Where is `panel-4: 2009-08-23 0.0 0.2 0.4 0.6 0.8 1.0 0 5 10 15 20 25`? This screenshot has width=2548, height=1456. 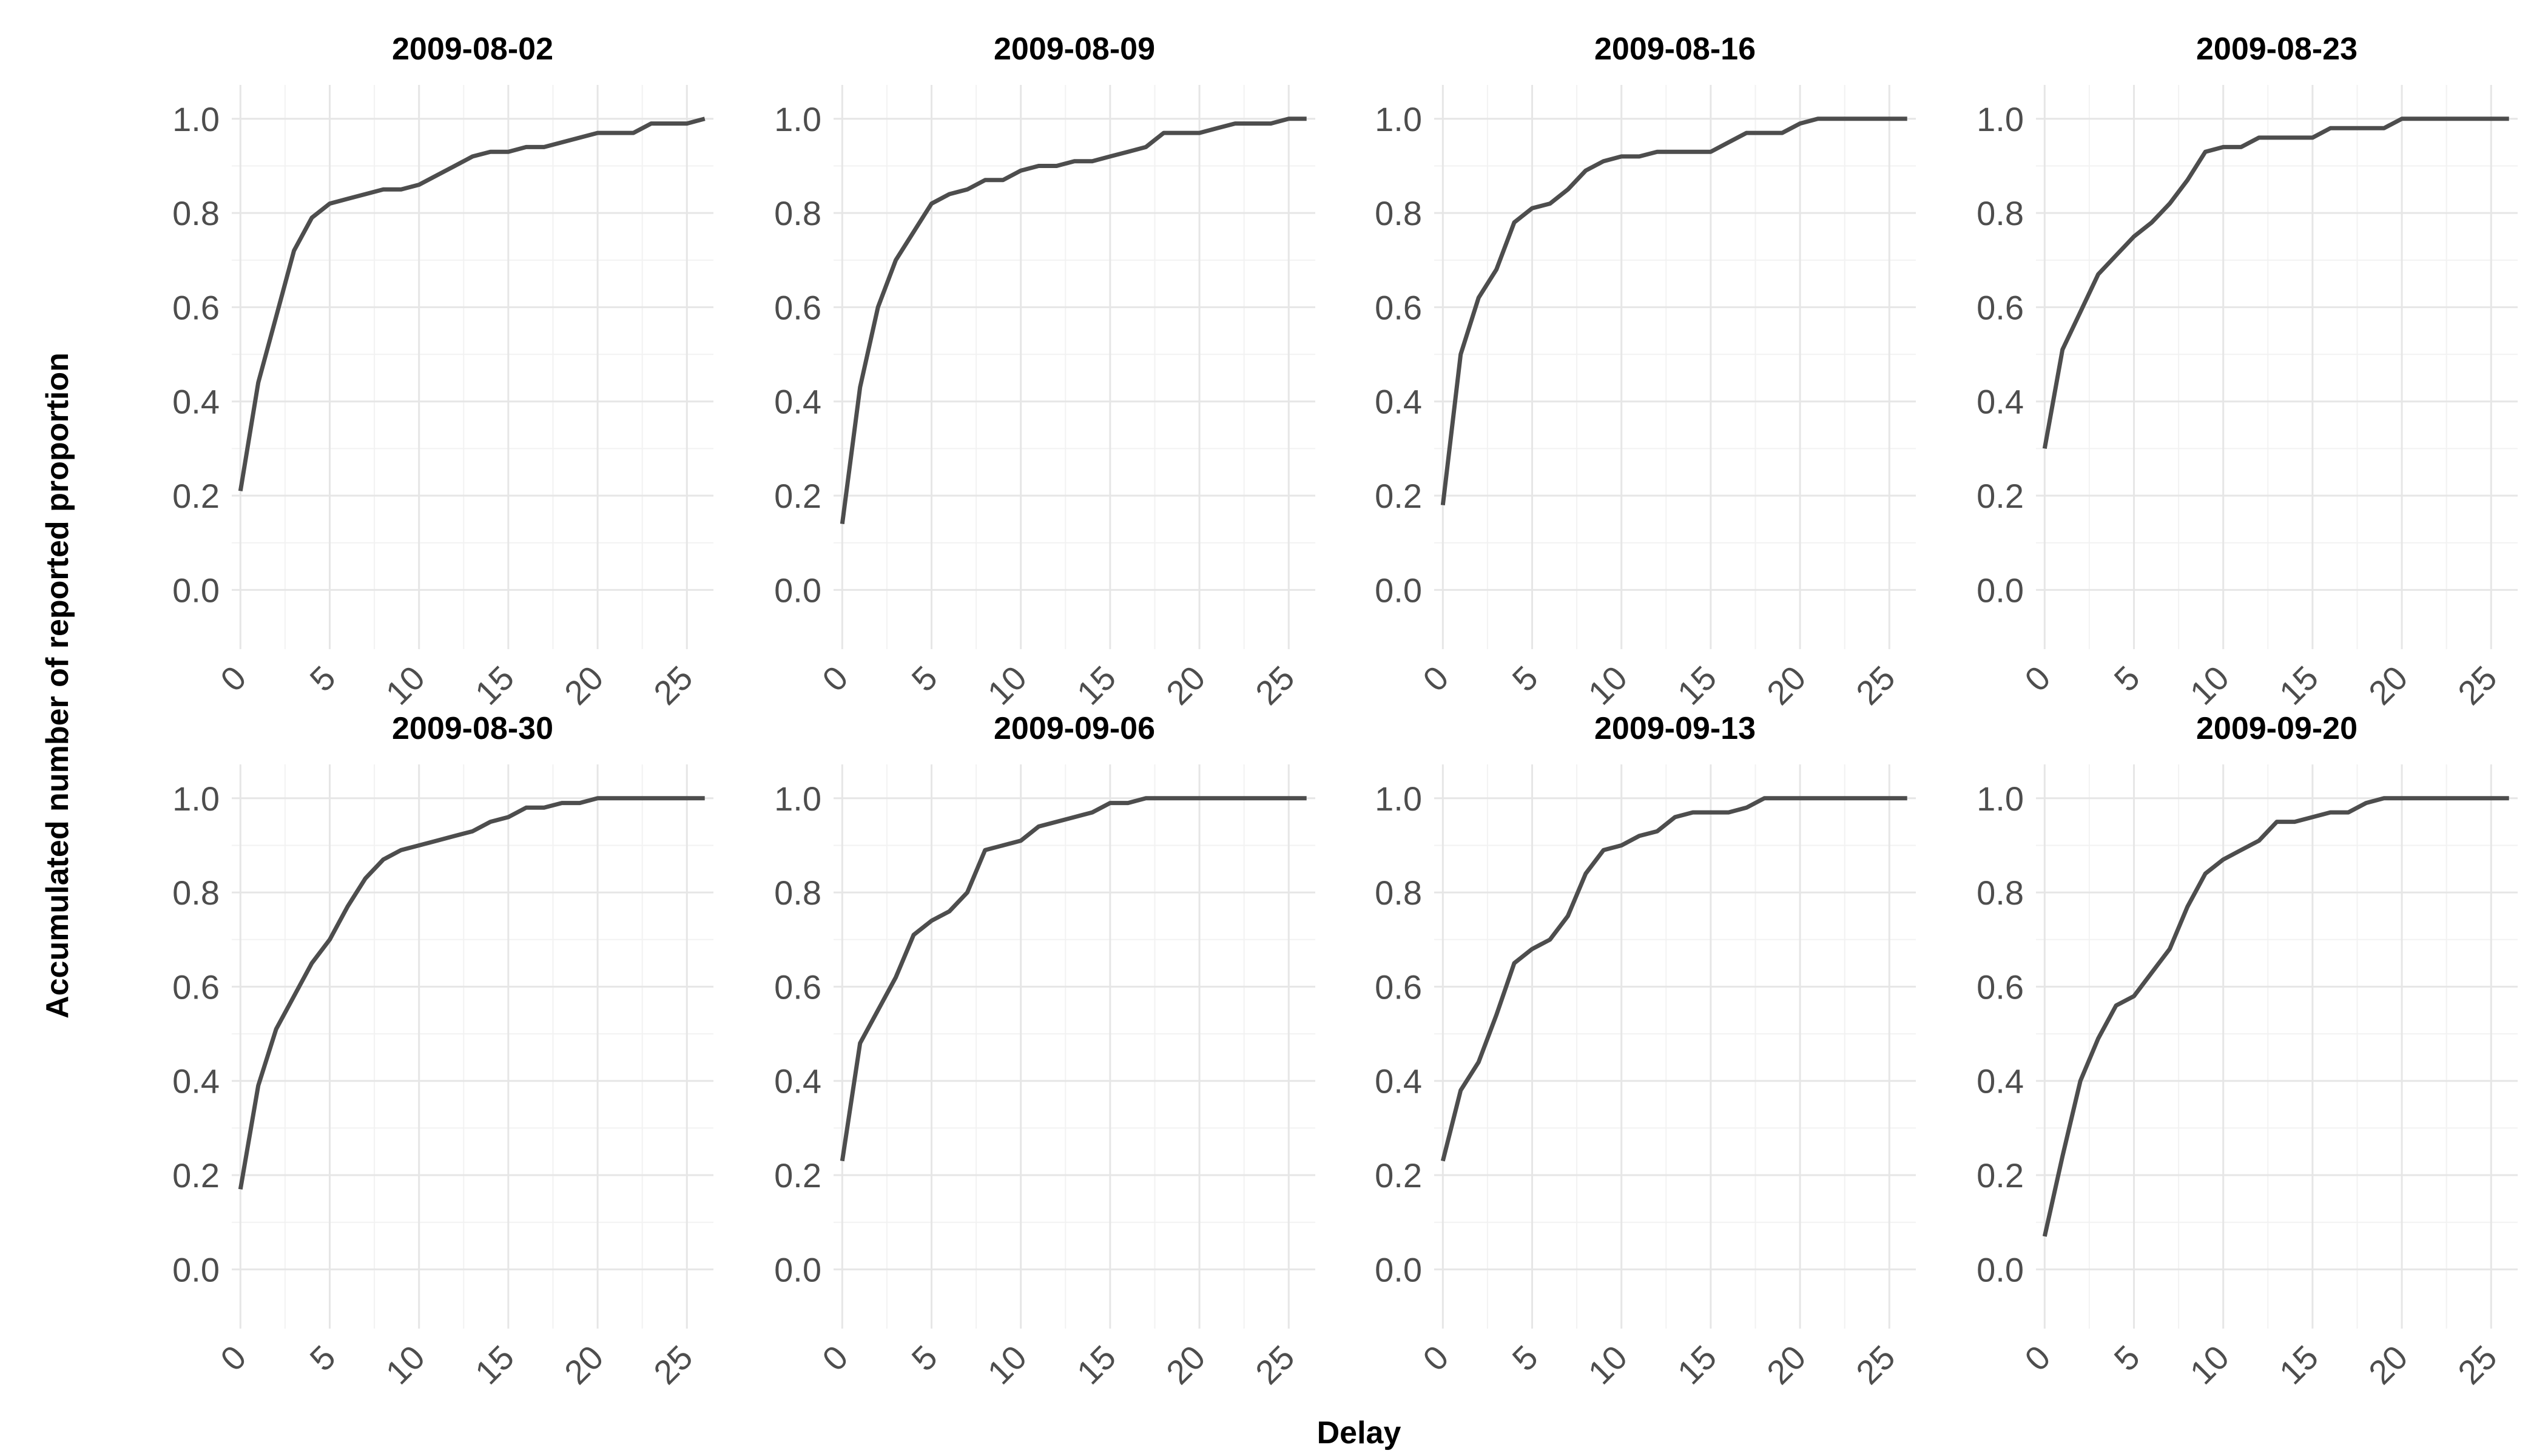 panel-4: 2009-08-23 0.0 0.2 0.4 0.6 0.8 1.0 0 5 10 15 20 25 is located at coordinates (2247, 372).